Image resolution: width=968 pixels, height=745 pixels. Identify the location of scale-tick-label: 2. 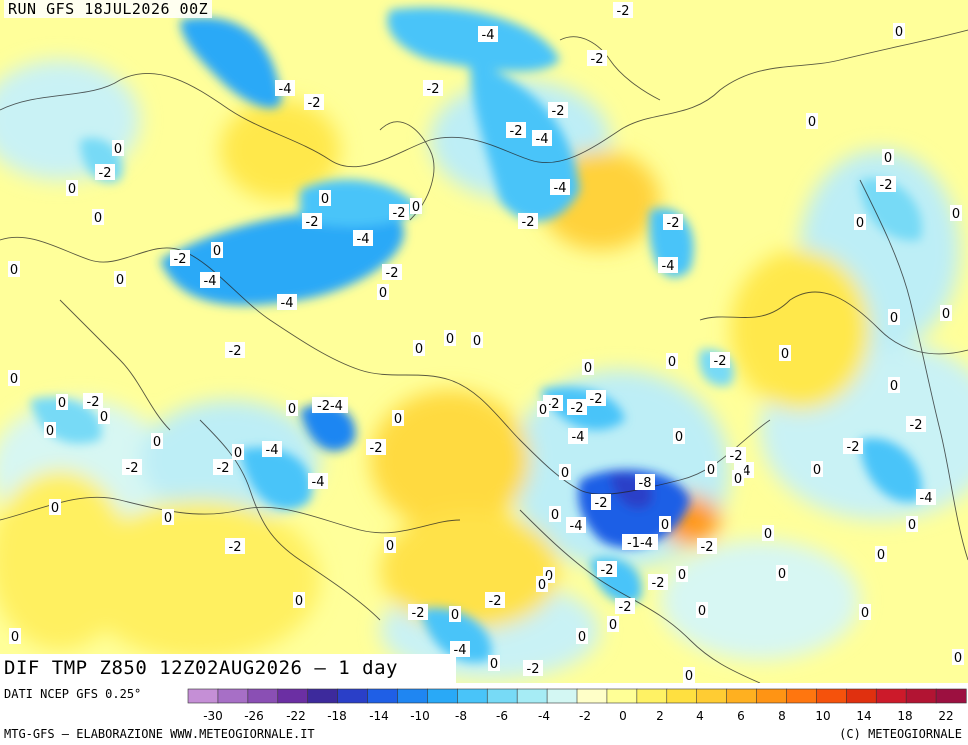
(660, 716).